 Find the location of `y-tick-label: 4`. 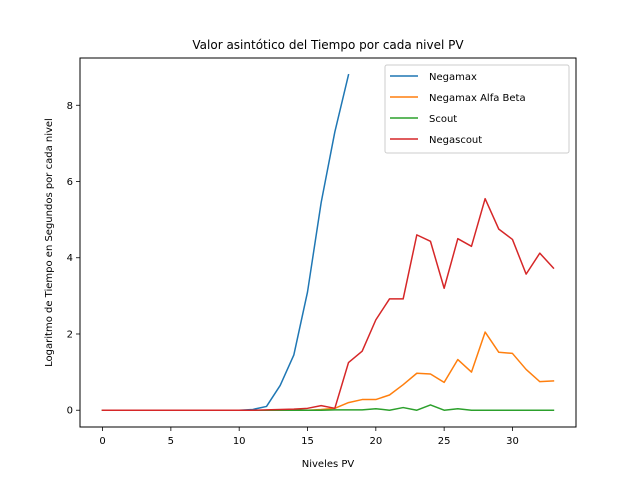

y-tick-label: 4 is located at coordinates (70, 258).